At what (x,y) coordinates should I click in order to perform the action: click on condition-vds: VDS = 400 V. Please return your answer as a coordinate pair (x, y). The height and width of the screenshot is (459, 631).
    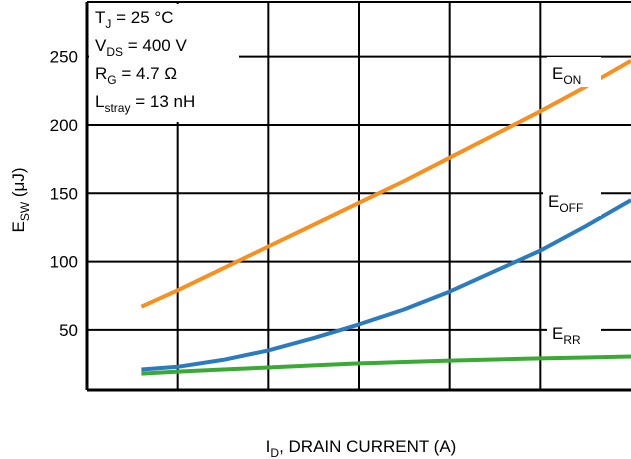
    Looking at the image, I should click on (141, 47).